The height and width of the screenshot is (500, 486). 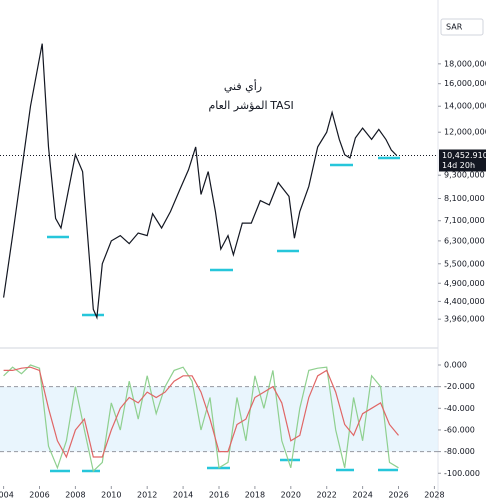 What do you see at coordinates (464, 301) in the screenshot?
I see `y-tick-label: 4,400,000` at bounding box center [464, 301].